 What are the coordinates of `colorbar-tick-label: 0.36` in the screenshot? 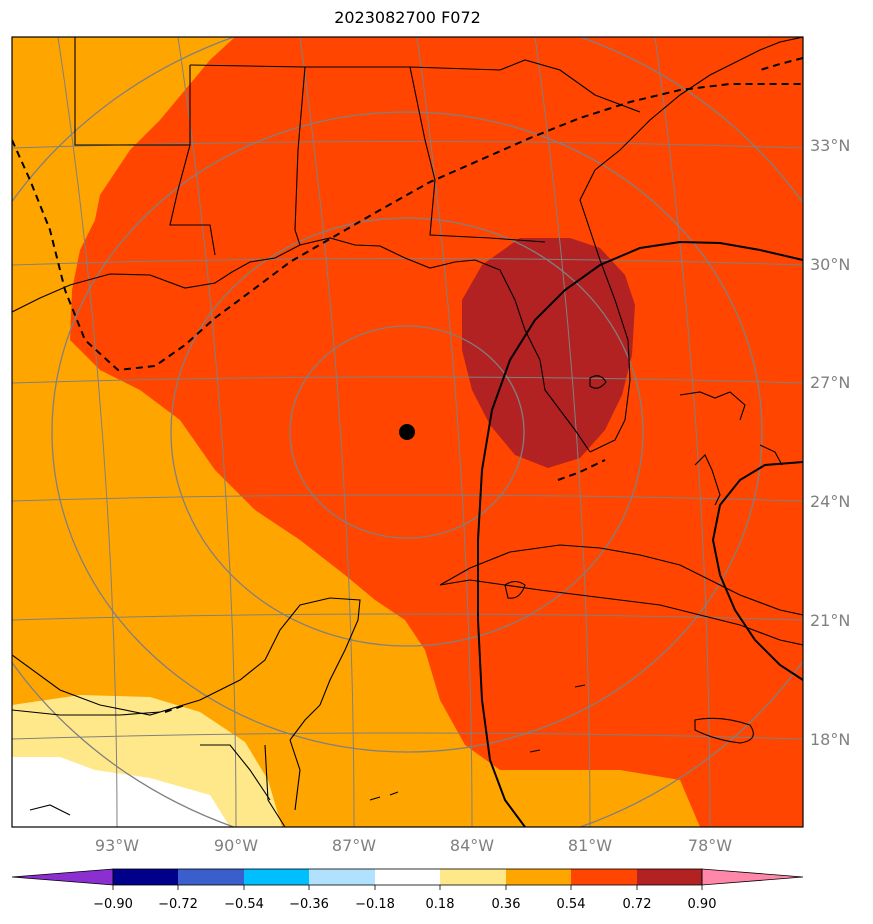 It's located at (506, 904).